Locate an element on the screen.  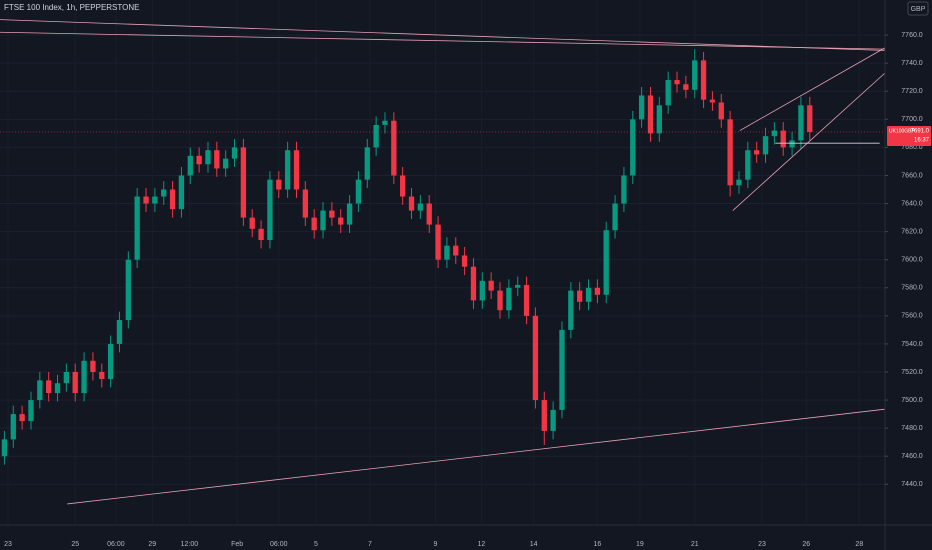
x-tick-label: 25 is located at coordinates (75, 544).